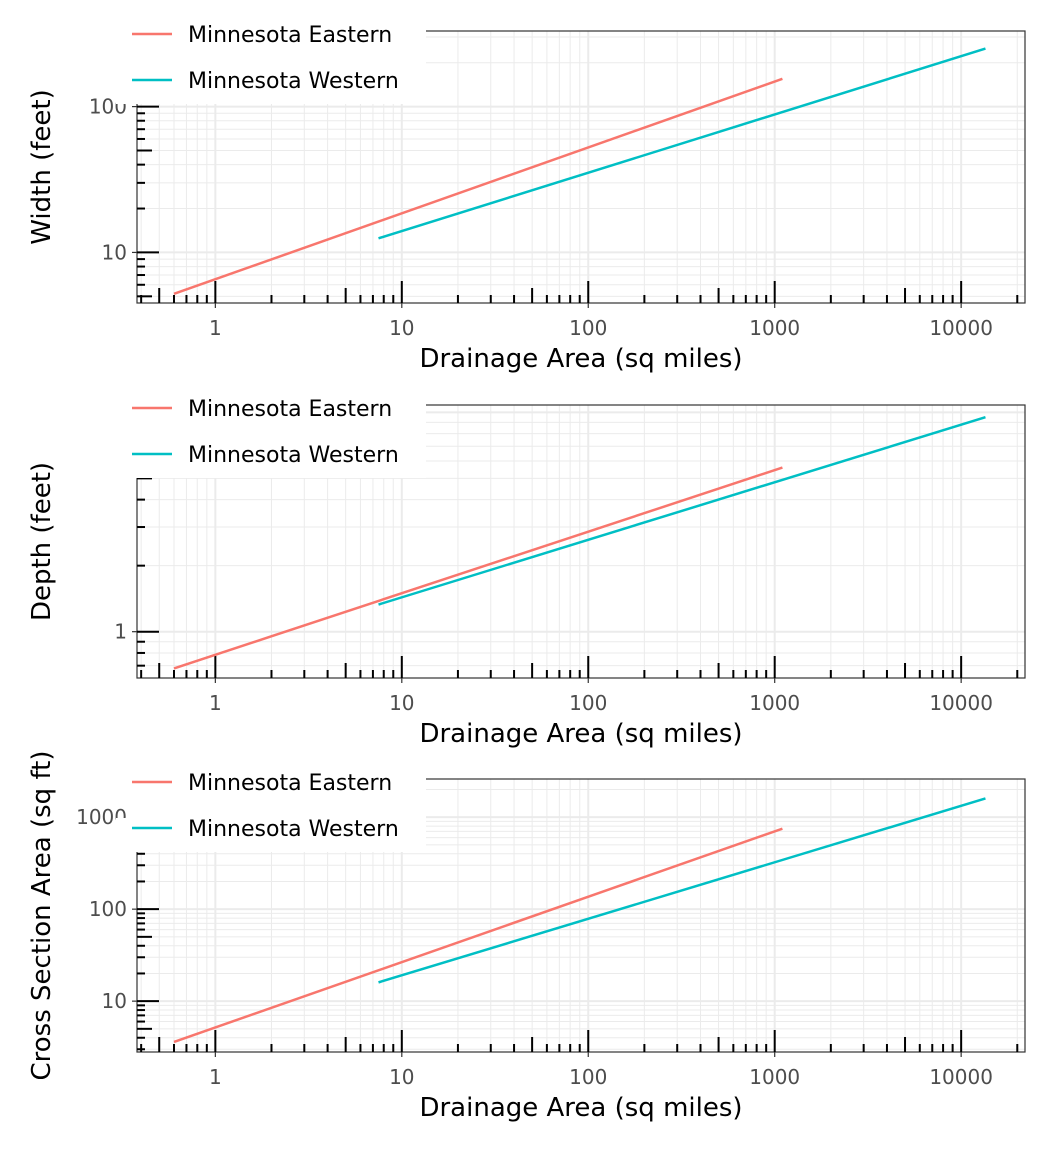  Describe the element at coordinates (42, 166) in the screenshot. I see `y-axis-title: Width (feet)` at that location.